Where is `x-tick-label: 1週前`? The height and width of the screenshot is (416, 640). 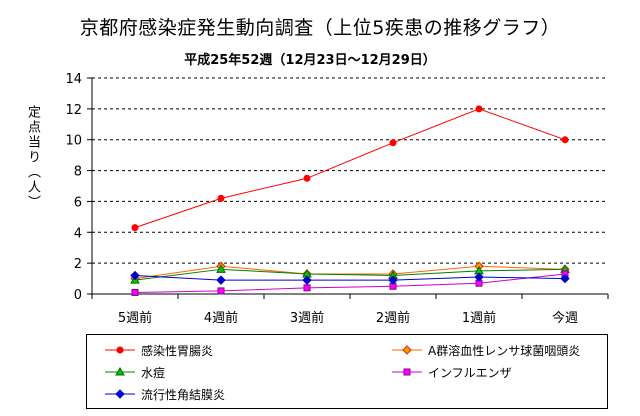
x-tick-label: 1週前 is located at coordinates (479, 318).